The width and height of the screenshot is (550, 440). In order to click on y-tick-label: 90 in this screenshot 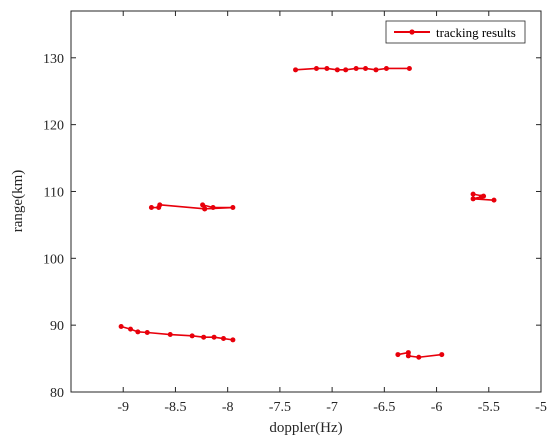, I will do `click(57, 326)`.